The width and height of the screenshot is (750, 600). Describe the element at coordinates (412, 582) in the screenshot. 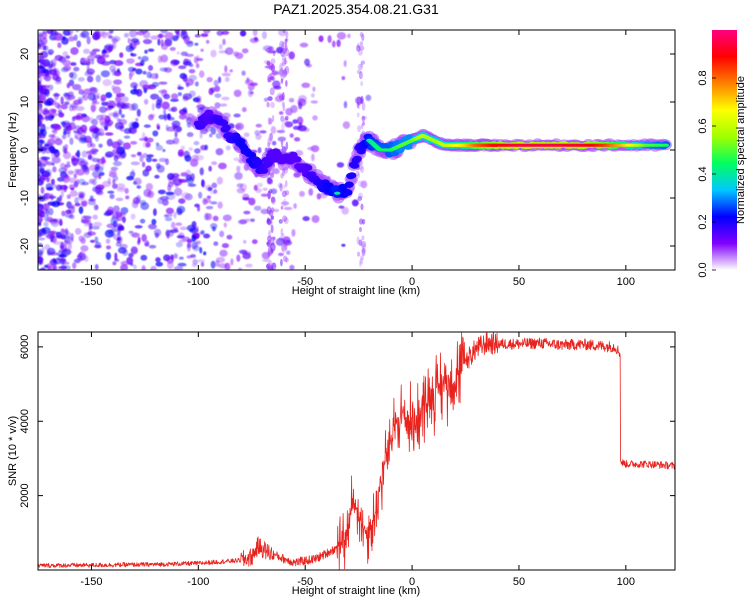

I see `x-tick-label: 0` at that location.